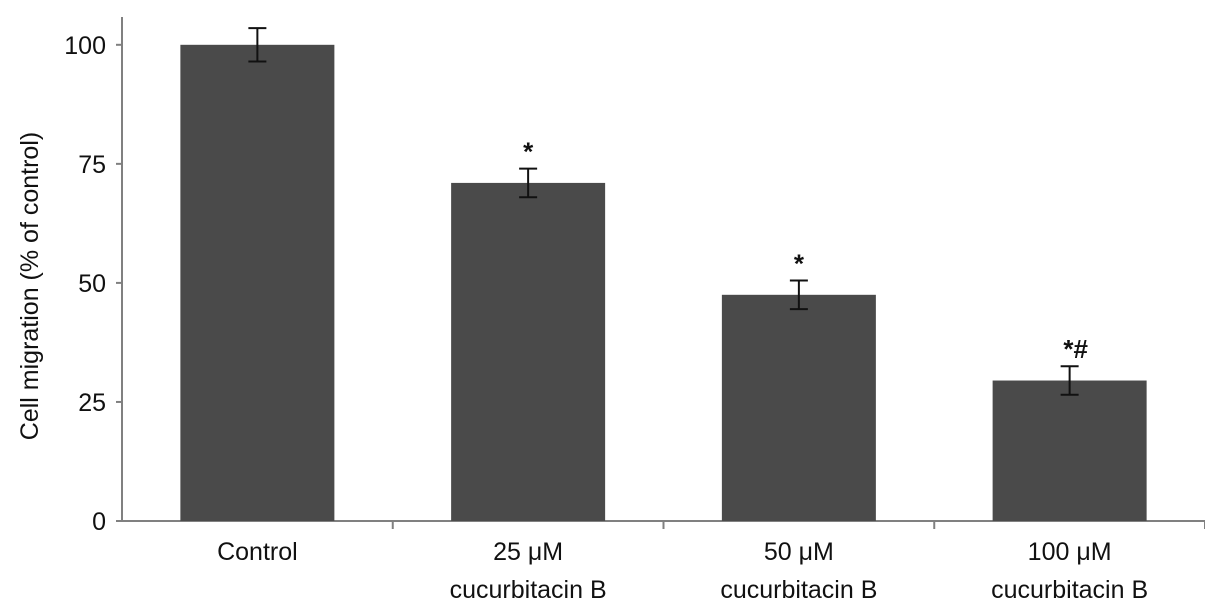 The image size is (1205, 614). Describe the element at coordinates (528, 552) in the screenshot. I see `x-category-label: 25 μM` at that location.